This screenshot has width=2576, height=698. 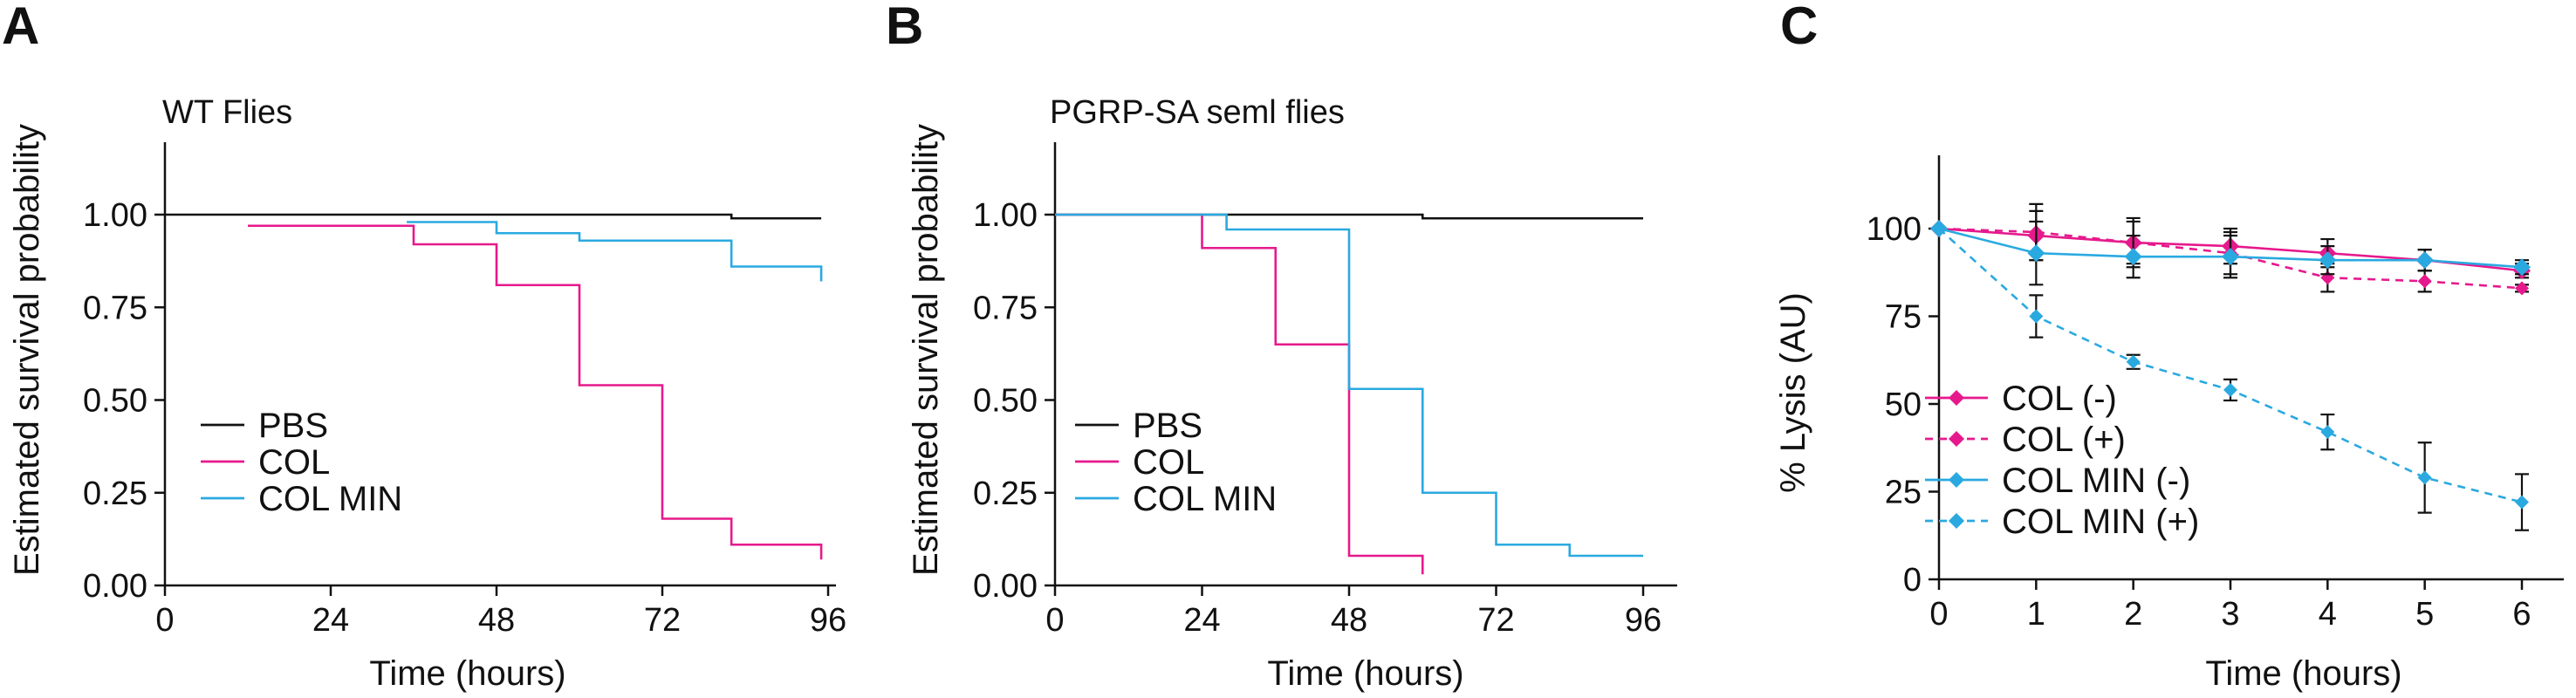 I want to click on panel-c-x-tick-label: 0, so click(x=1938, y=614).